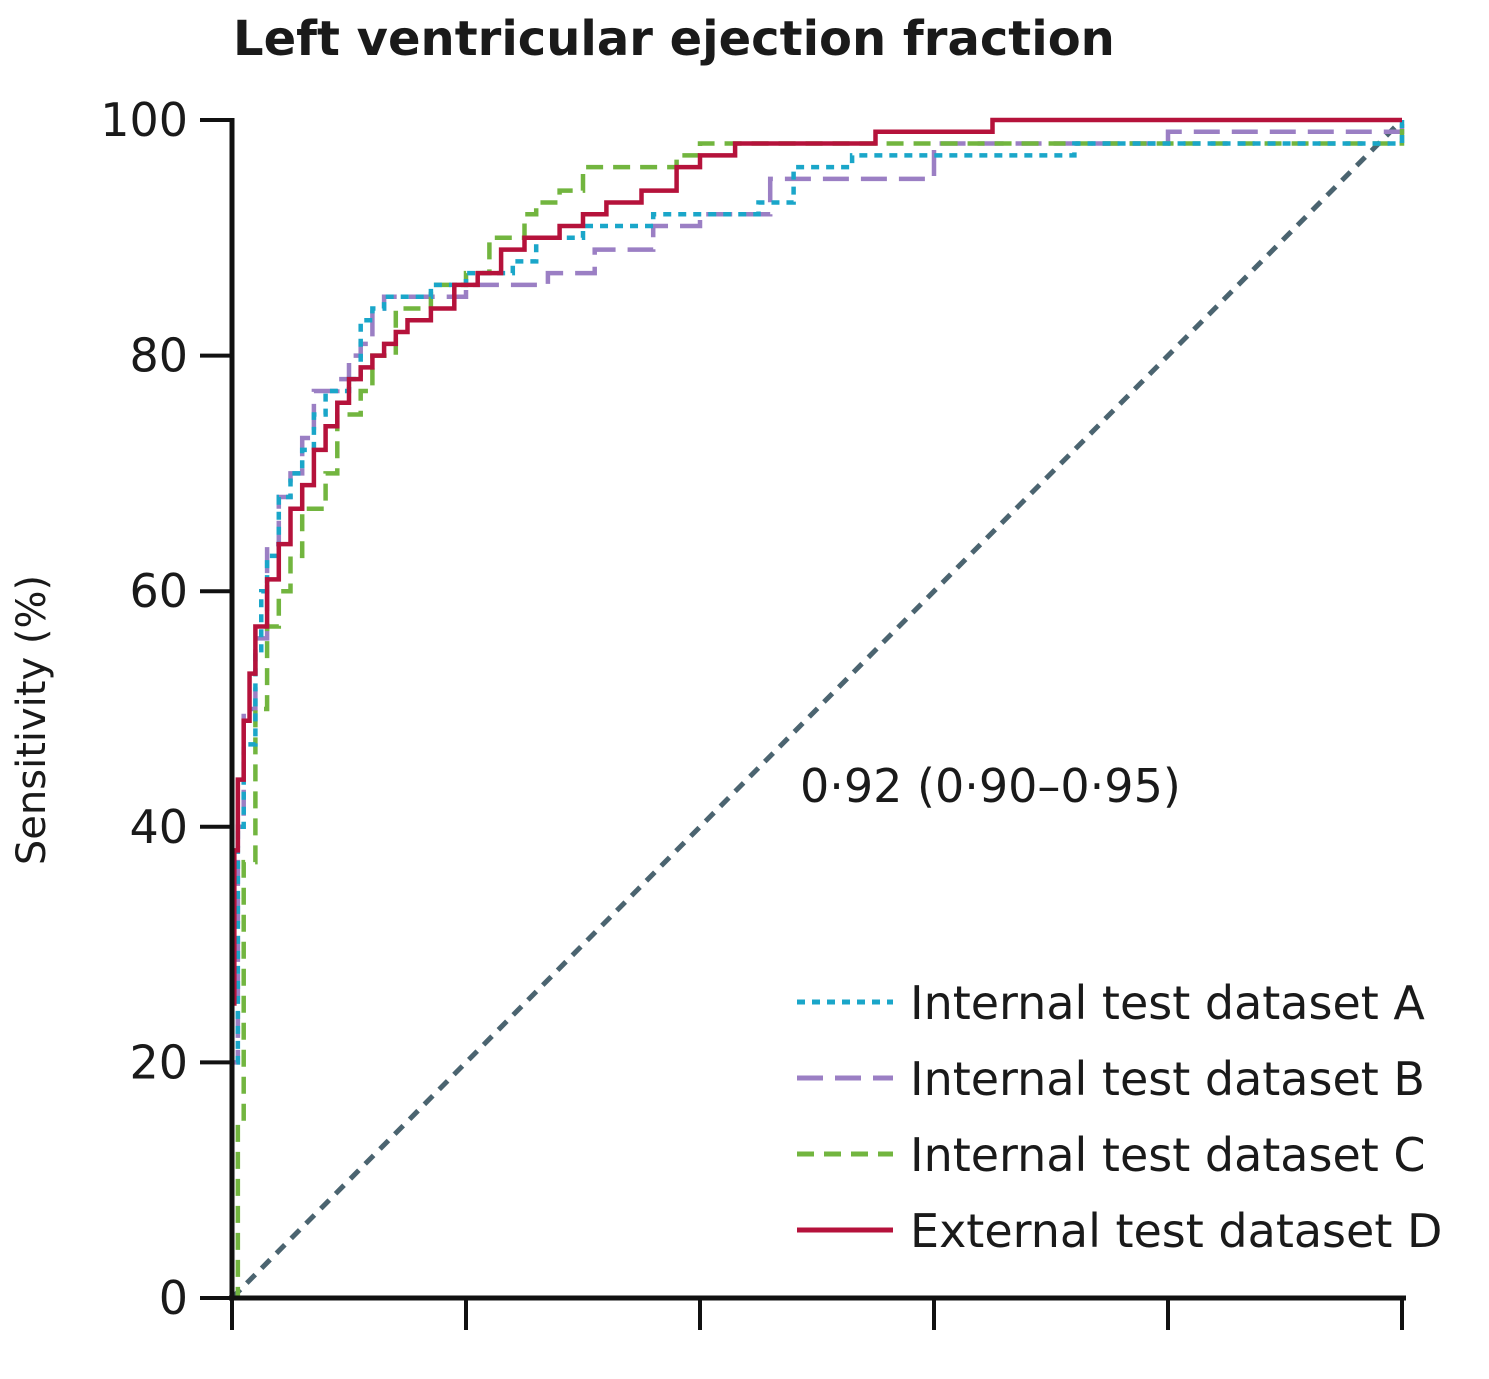 This screenshot has height=1379, width=1489. What do you see at coordinates (173, 1298) in the screenshot?
I see `y-tick-label-0: 0` at bounding box center [173, 1298].